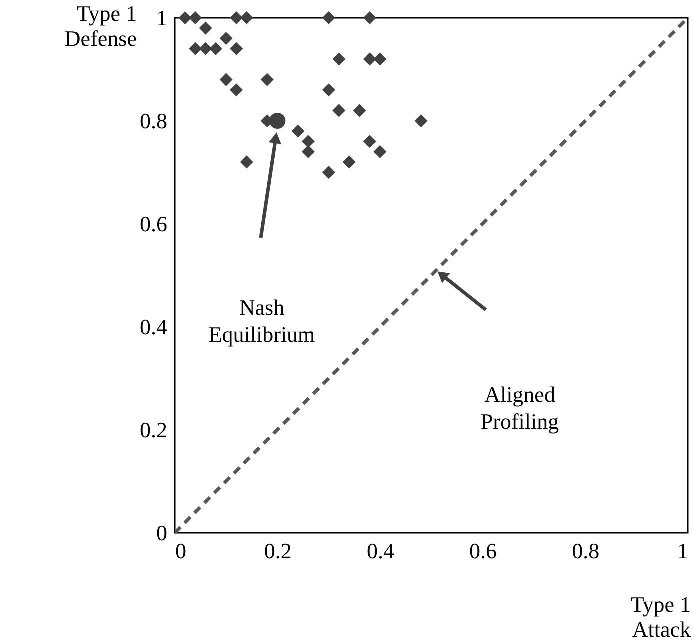 The image size is (694, 644). Describe the element at coordinates (278, 551) in the screenshot. I see `x-tick-label: 0.2` at that location.